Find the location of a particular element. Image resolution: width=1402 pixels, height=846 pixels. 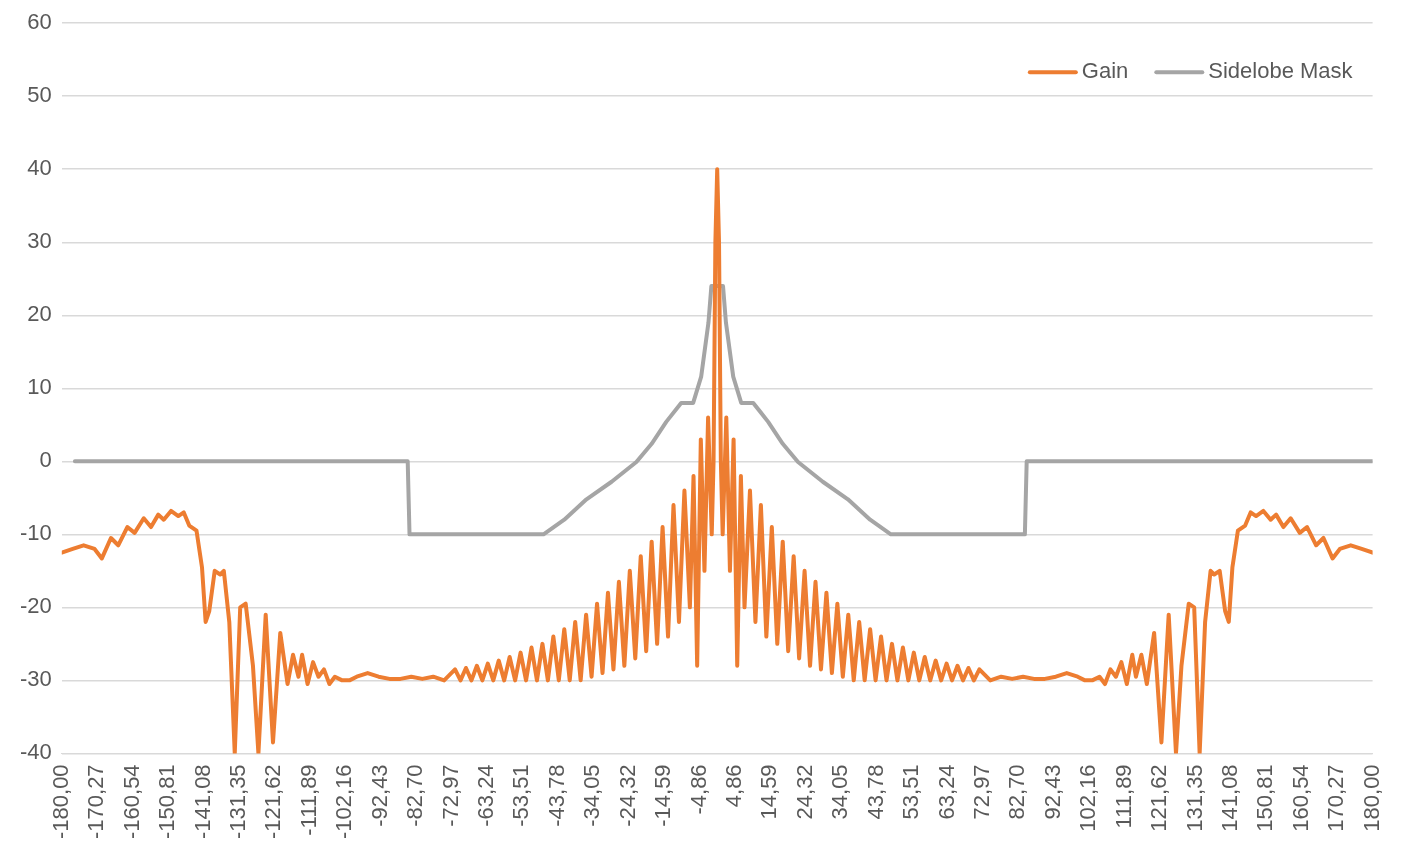

y-tick-label: -20 is located at coordinates (36, 606).